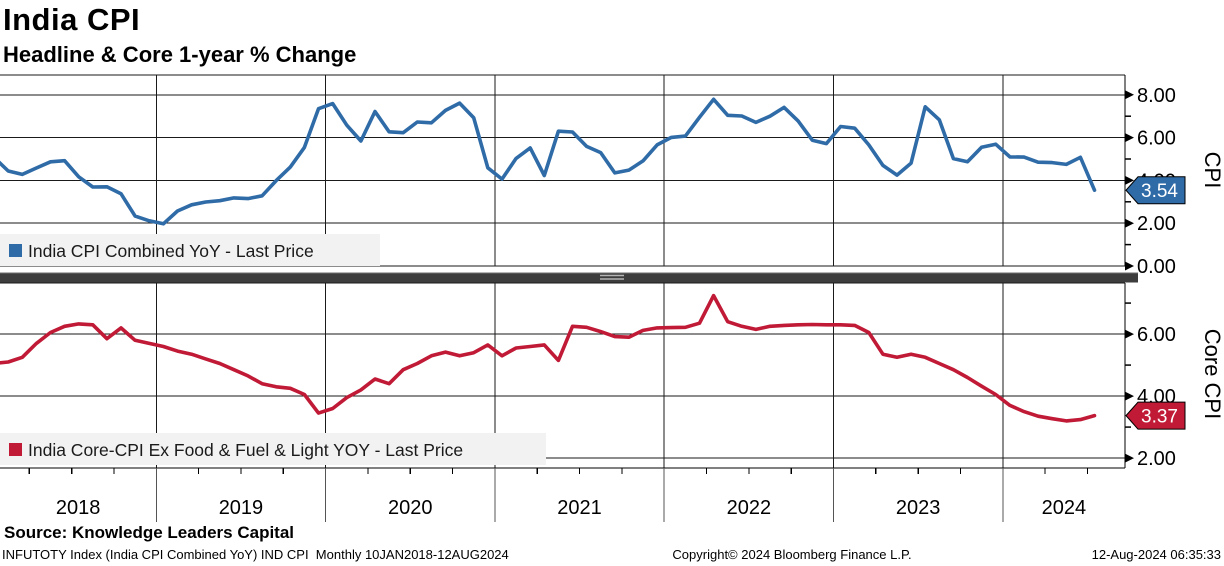 This screenshot has height=566, width=1224. I want to click on x-tick-label: 2019, so click(241, 508).